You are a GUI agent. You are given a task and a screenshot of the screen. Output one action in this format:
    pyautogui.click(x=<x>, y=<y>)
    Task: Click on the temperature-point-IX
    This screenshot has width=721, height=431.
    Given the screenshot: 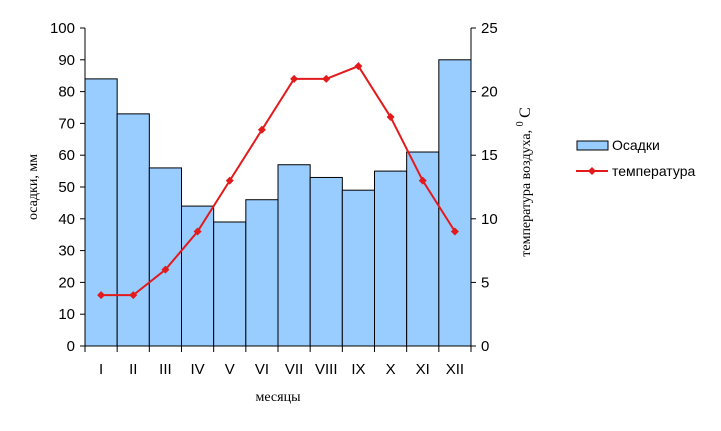 What is the action you would take?
    pyautogui.click(x=358, y=66)
    